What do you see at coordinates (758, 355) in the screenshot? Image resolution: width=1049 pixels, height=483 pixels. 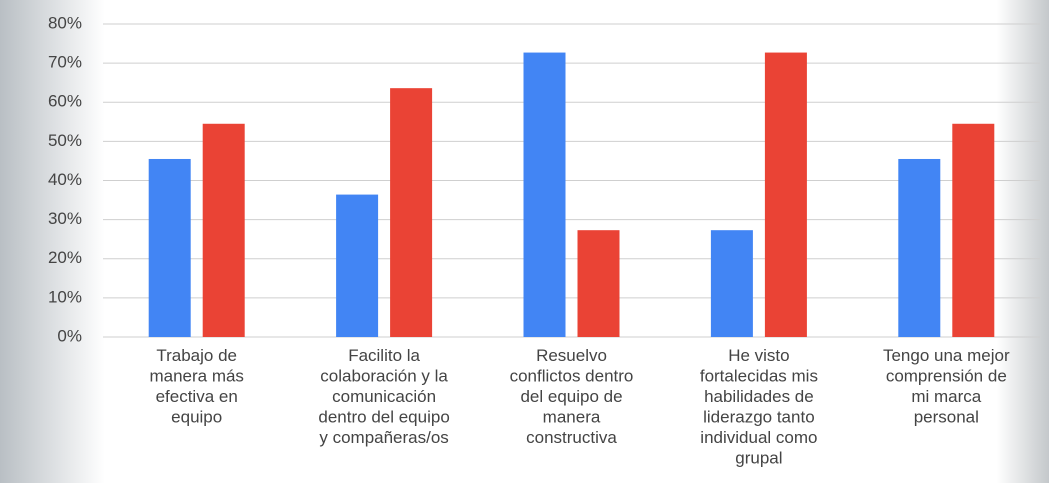 I see `x-tick-label-line: He visto` at bounding box center [758, 355].